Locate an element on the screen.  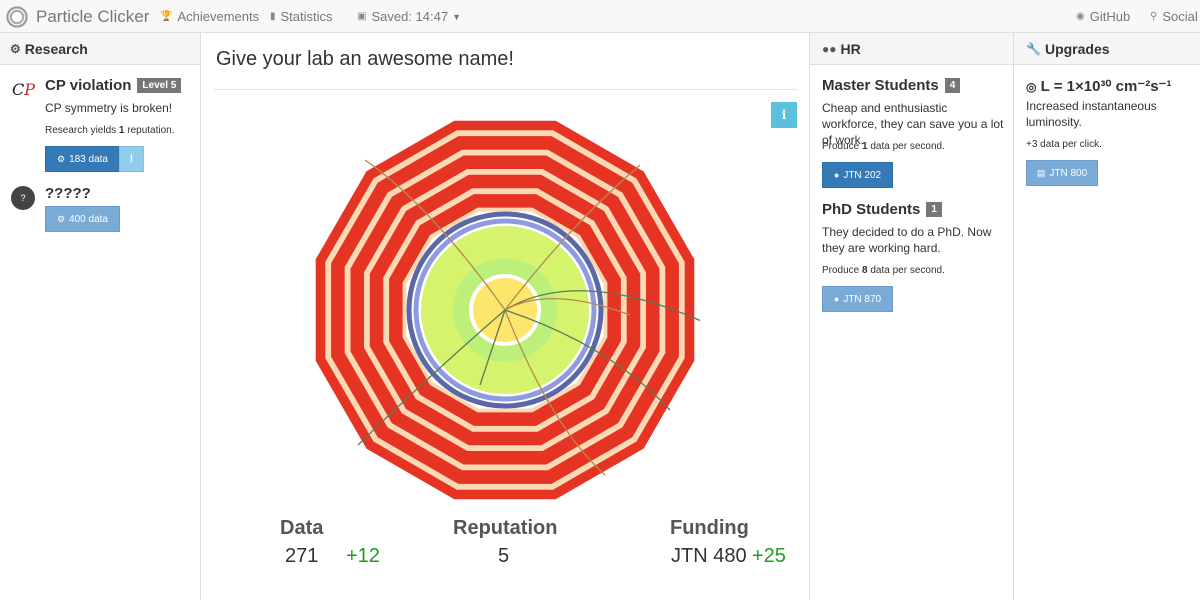
produce-value: 1 is located at coordinates (865, 146).